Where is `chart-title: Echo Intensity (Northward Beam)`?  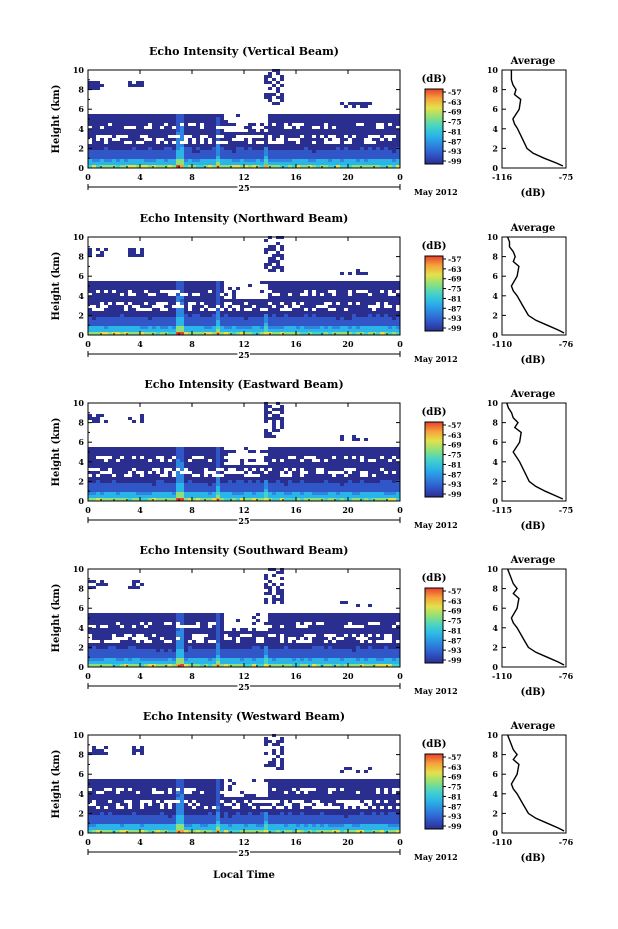 chart-title: Echo Intensity (Northward Beam) is located at coordinates (244, 218).